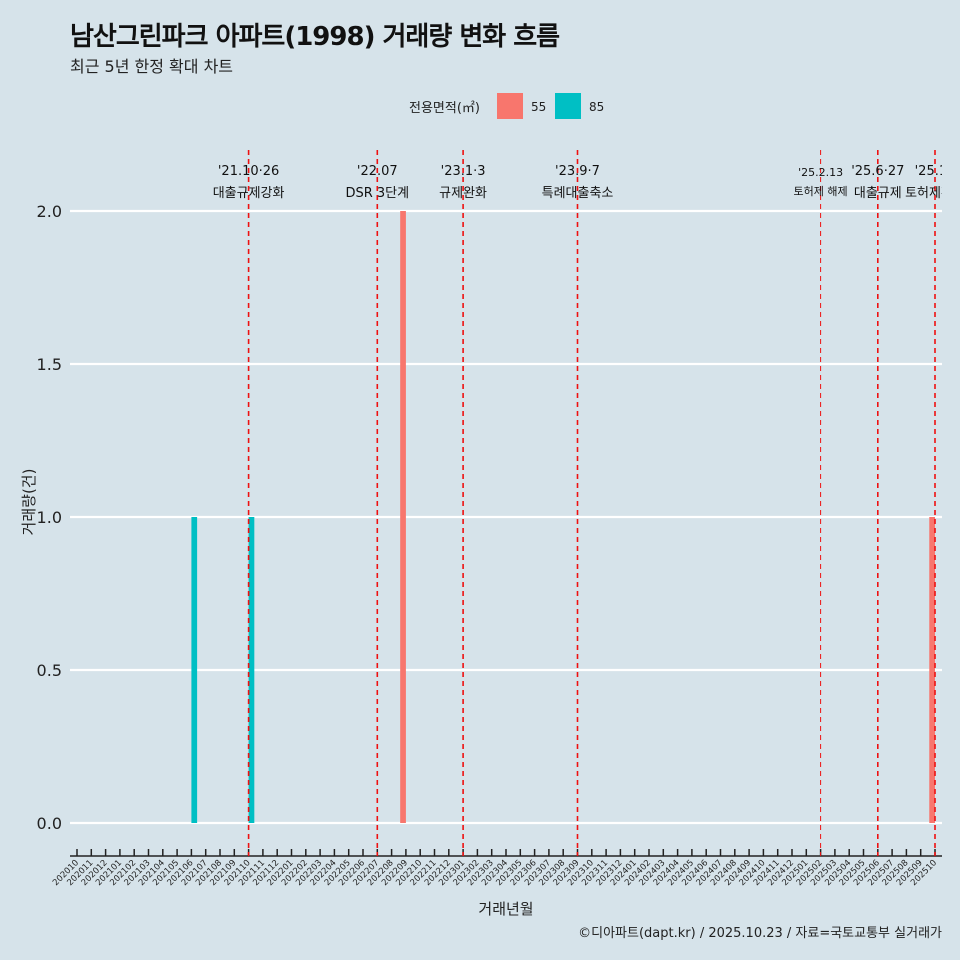 Image resolution: width=960 pixels, height=960 pixels. I want to click on event-label: 대출규제, so click(878, 193).